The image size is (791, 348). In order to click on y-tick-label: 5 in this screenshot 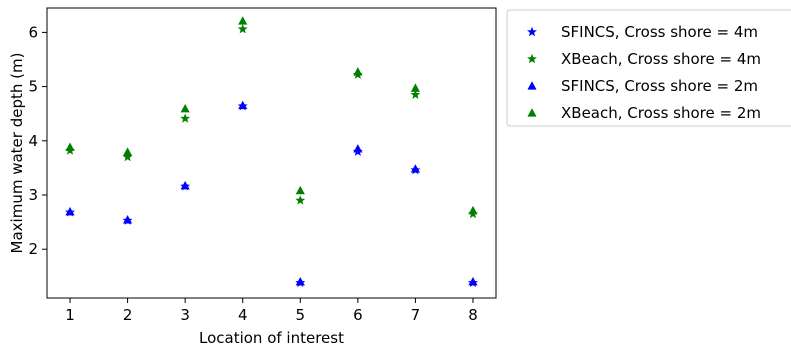, I will do `click(33, 87)`.